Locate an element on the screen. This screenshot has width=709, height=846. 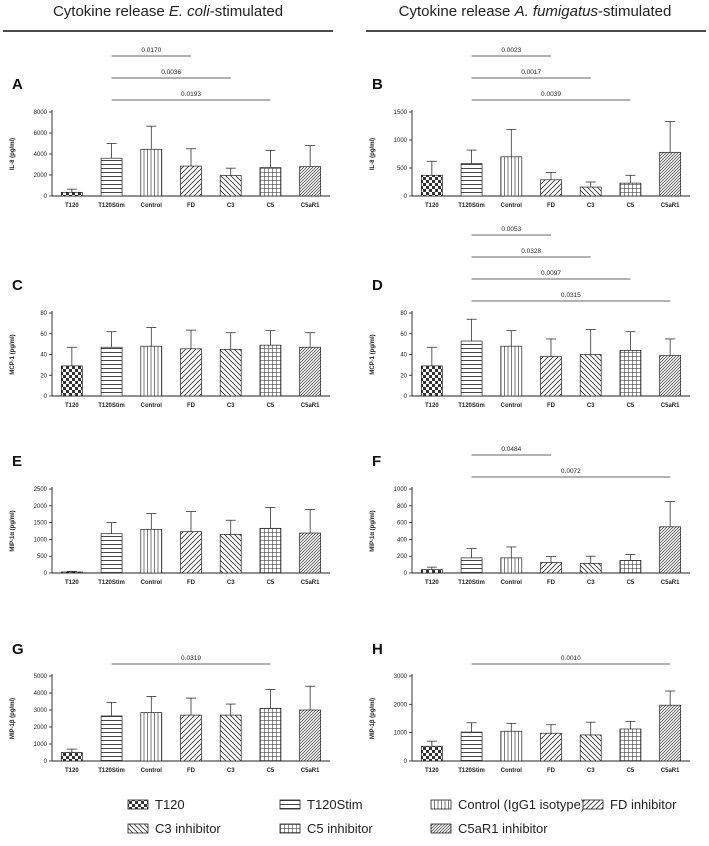
y-tick-label: 3000 is located at coordinates (401, 677).